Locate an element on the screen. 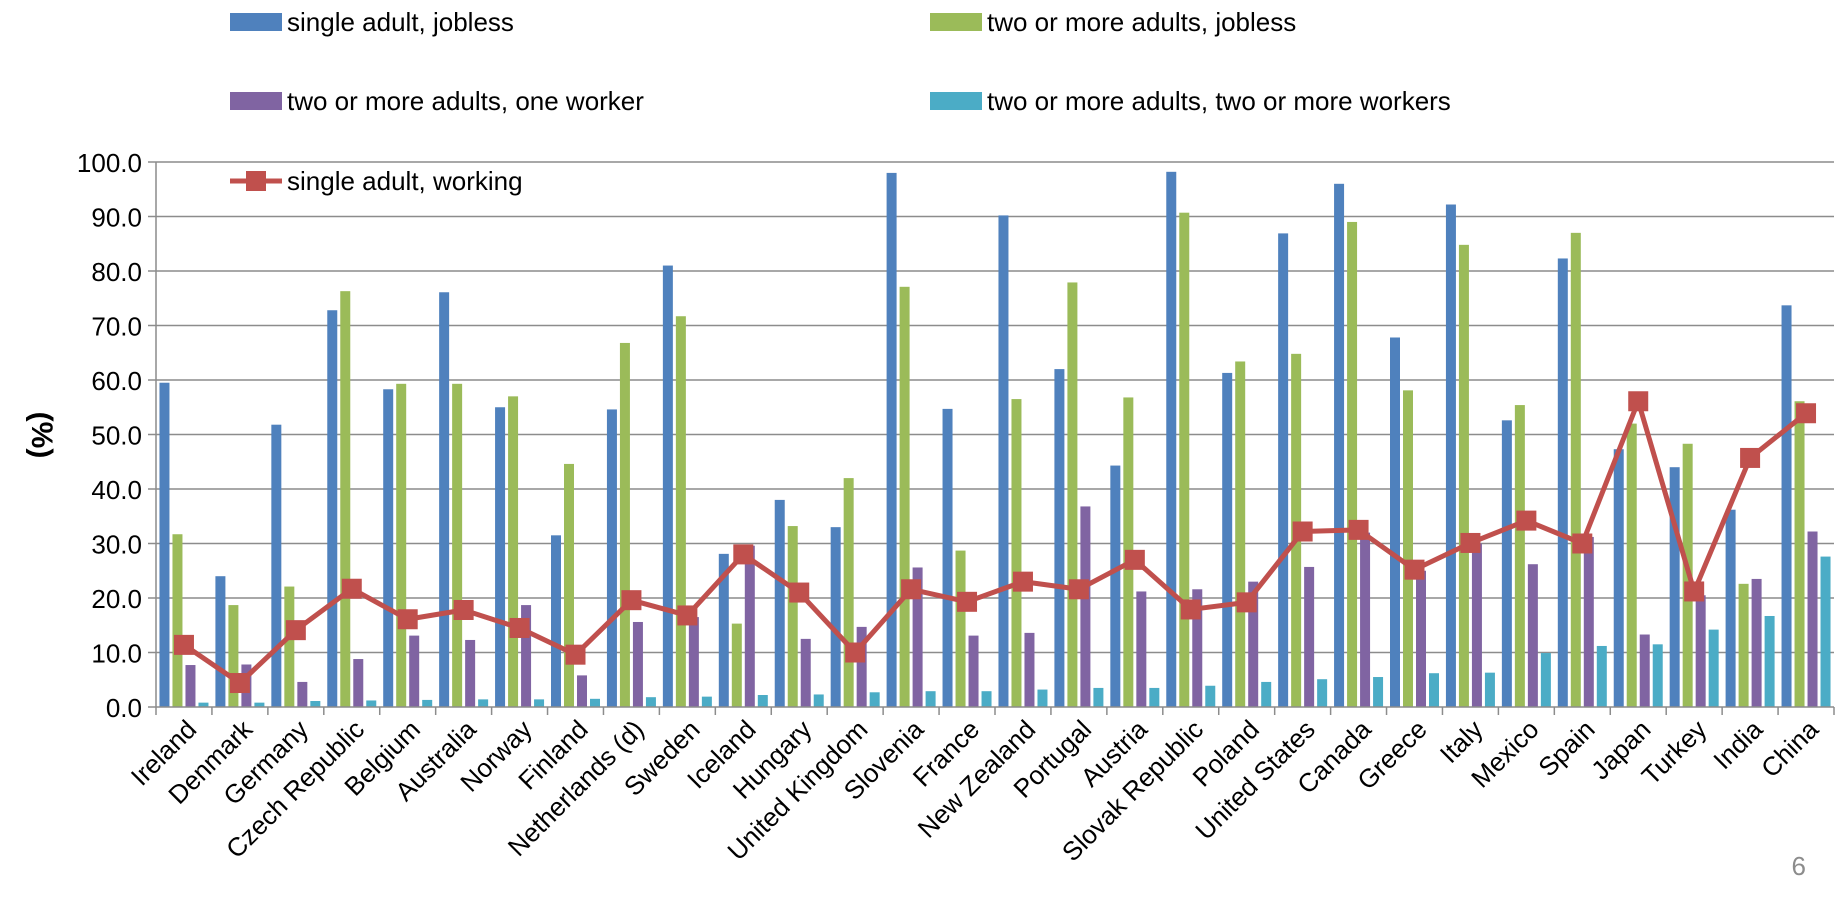  legend-swatch is located at coordinates (256, 101).